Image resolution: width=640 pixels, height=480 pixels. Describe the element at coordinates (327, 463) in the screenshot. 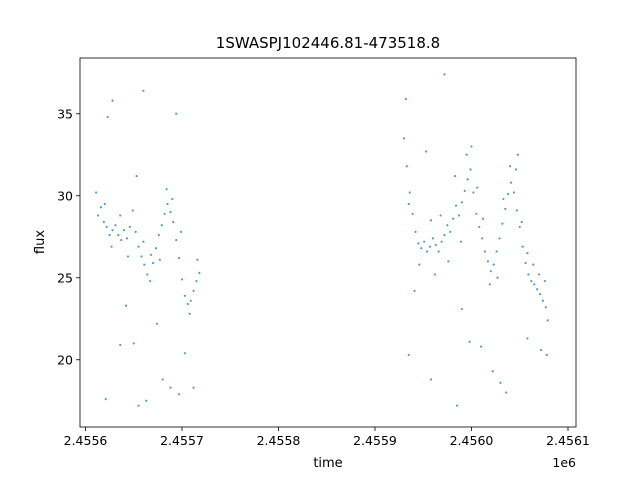

I see `x-axis-label: time` at that location.